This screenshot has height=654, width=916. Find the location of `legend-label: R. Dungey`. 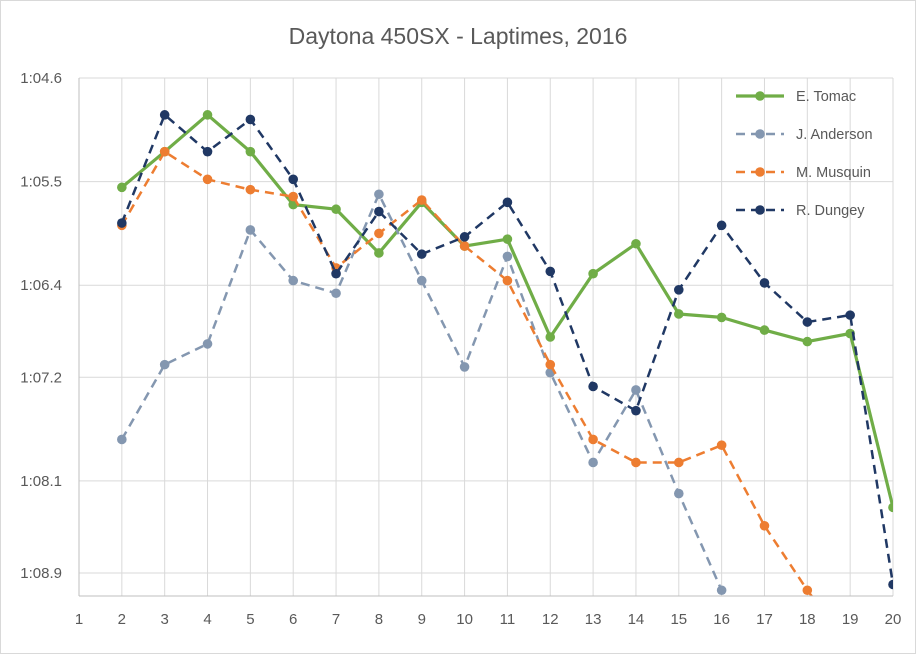

legend-label: R. Dungey is located at coordinates (830, 211).